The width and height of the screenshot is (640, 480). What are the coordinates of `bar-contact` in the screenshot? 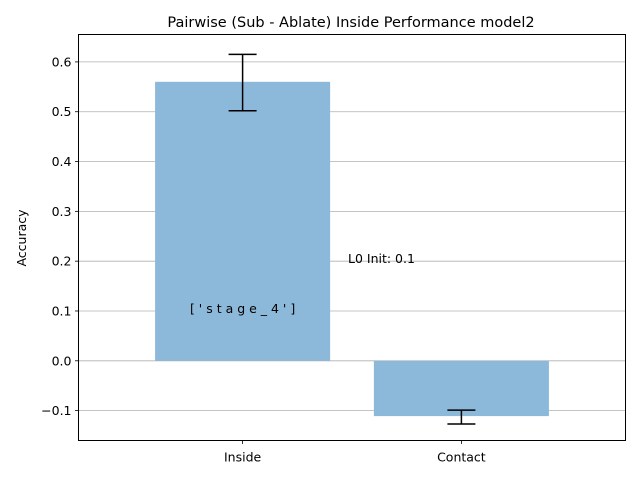 It's located at (461, 388).